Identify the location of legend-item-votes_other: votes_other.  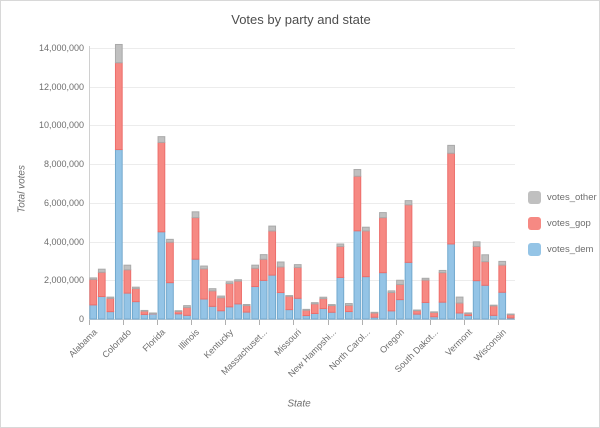
(562, 197).